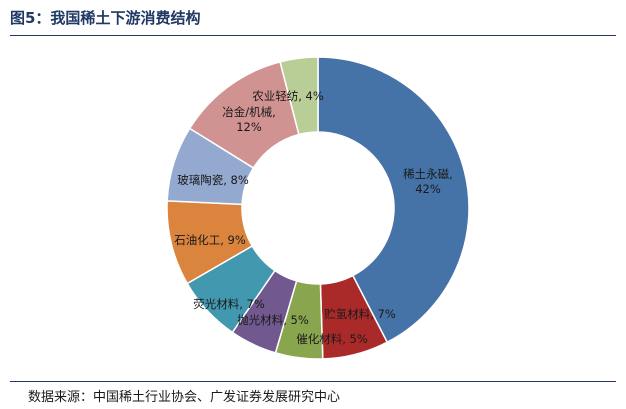  What do you see at coordinates (273, 320) in the screenshot?
I see `slice-label-4: 抛光材料, 5%` at bounding box center [273, 320].